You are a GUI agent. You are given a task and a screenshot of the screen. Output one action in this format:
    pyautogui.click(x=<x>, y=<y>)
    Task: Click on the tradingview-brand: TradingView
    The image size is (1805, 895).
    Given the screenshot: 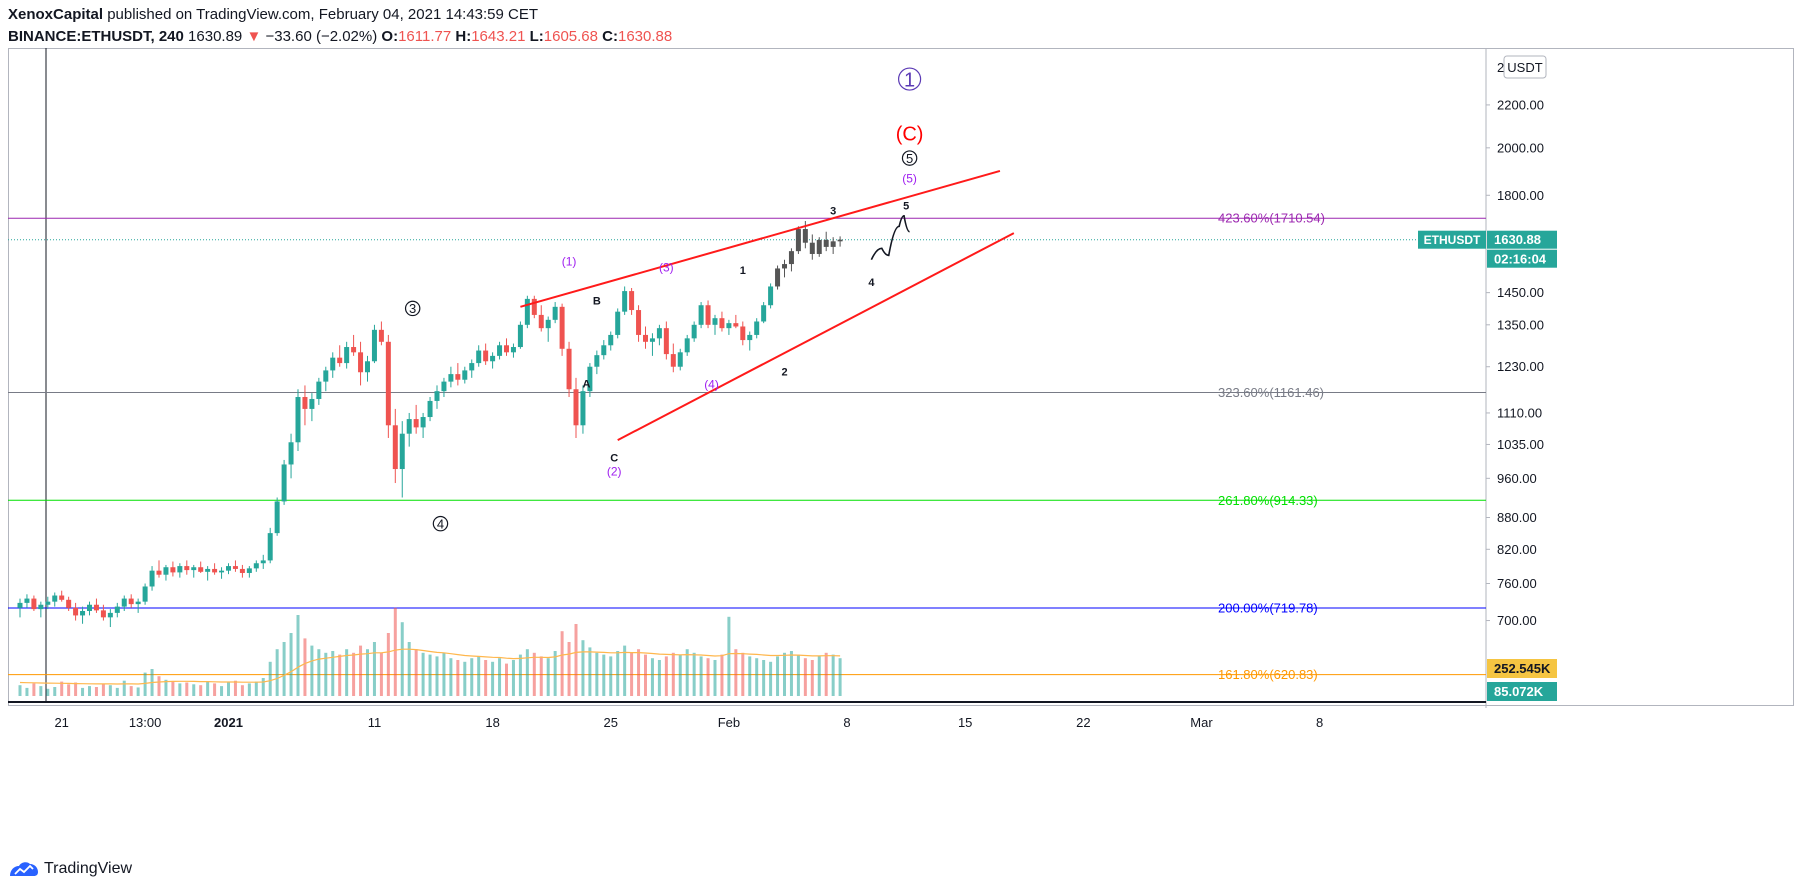 What is the action you would take?
    pyautogui.click(x=70, y=869)
    